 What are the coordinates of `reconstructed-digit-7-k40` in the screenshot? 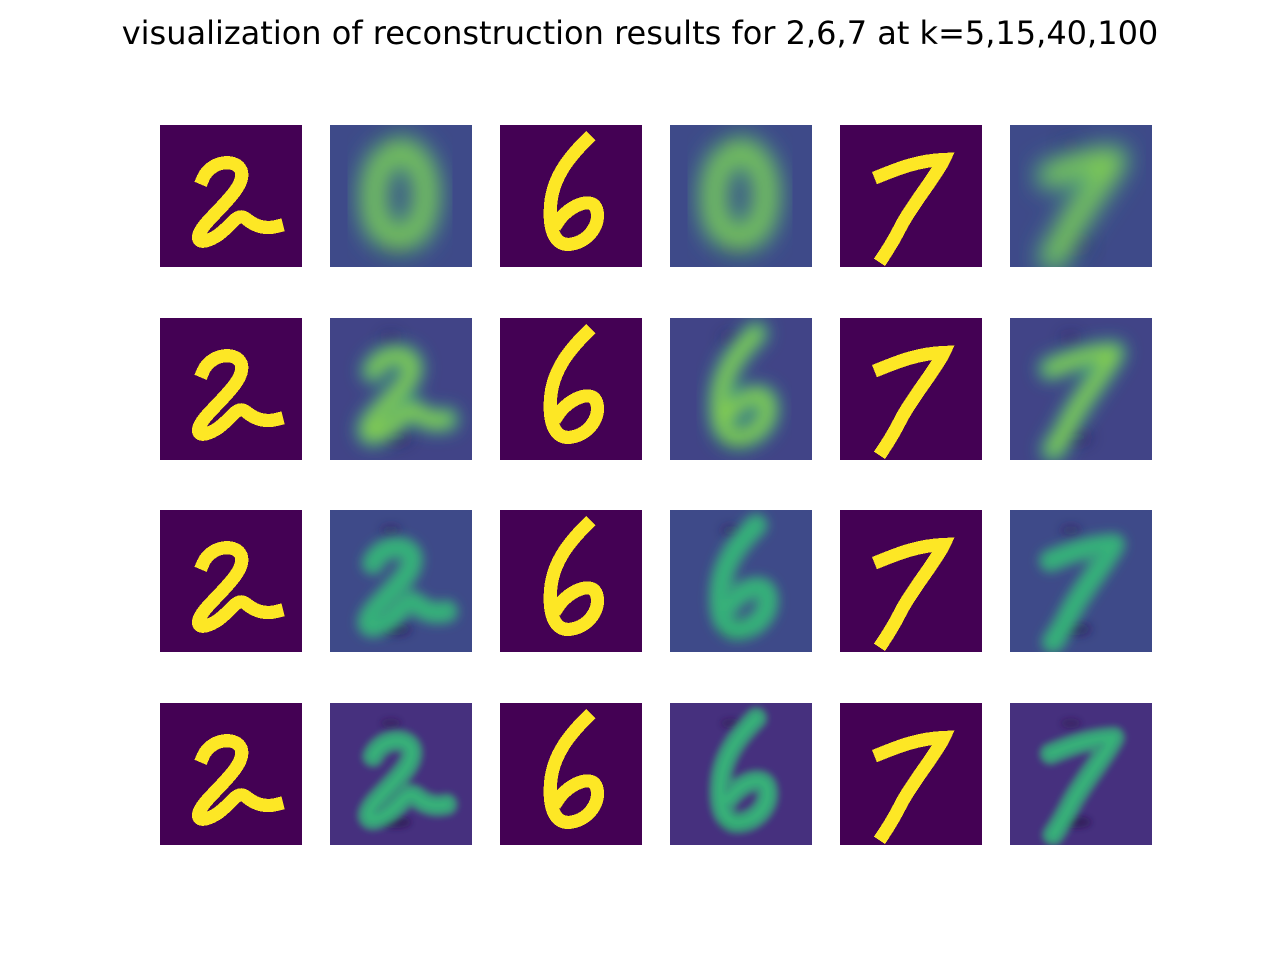 It's located at (1081, 581).